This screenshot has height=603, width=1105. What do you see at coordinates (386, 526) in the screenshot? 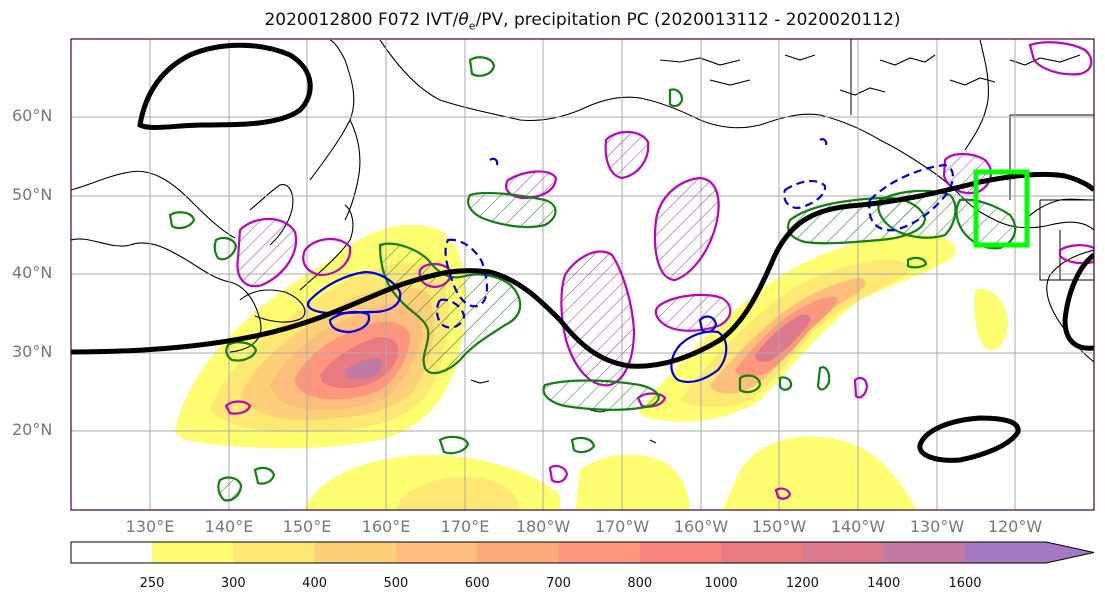
I see `lon-label-160e: 160°E` at bounding box center [386, 526].